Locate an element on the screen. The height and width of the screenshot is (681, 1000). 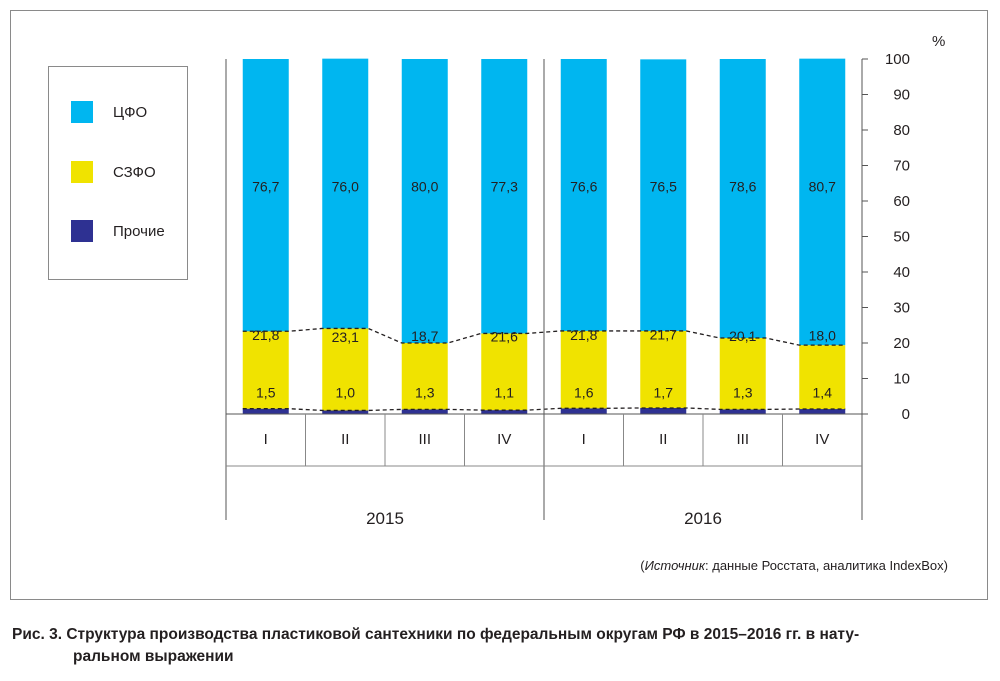
data-label: 78,6 is located at coordinates (742, 186).